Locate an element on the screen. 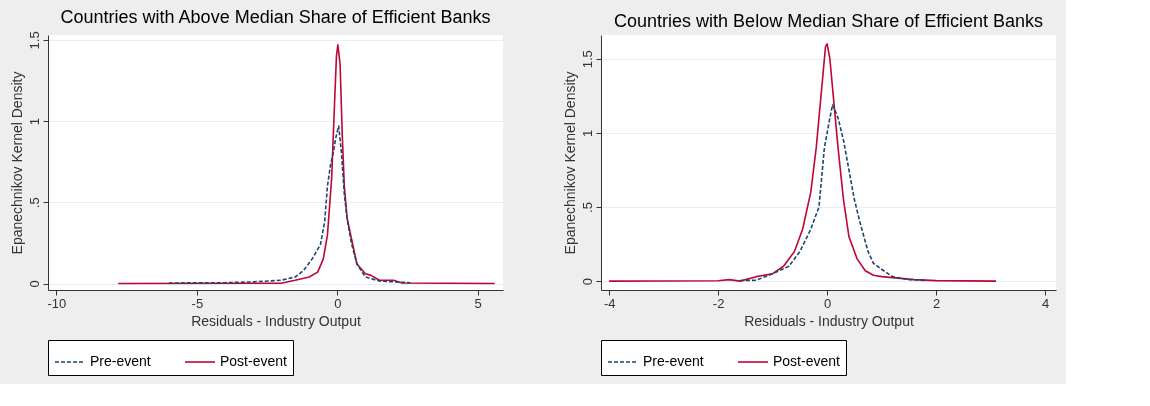  chart-title: Countries with Below Median Share of Efficient Banks is located at coordinates (828, 21).